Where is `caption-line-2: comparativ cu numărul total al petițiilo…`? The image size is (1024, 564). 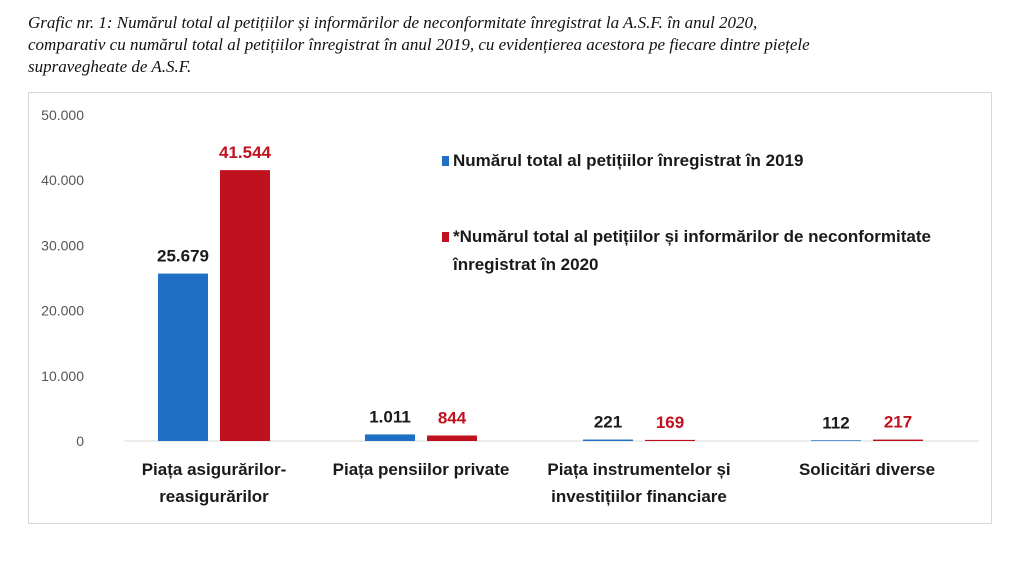 caption-line-2: comparativ cu numărul total al petițiilo… is located at coordinates (419, 44).